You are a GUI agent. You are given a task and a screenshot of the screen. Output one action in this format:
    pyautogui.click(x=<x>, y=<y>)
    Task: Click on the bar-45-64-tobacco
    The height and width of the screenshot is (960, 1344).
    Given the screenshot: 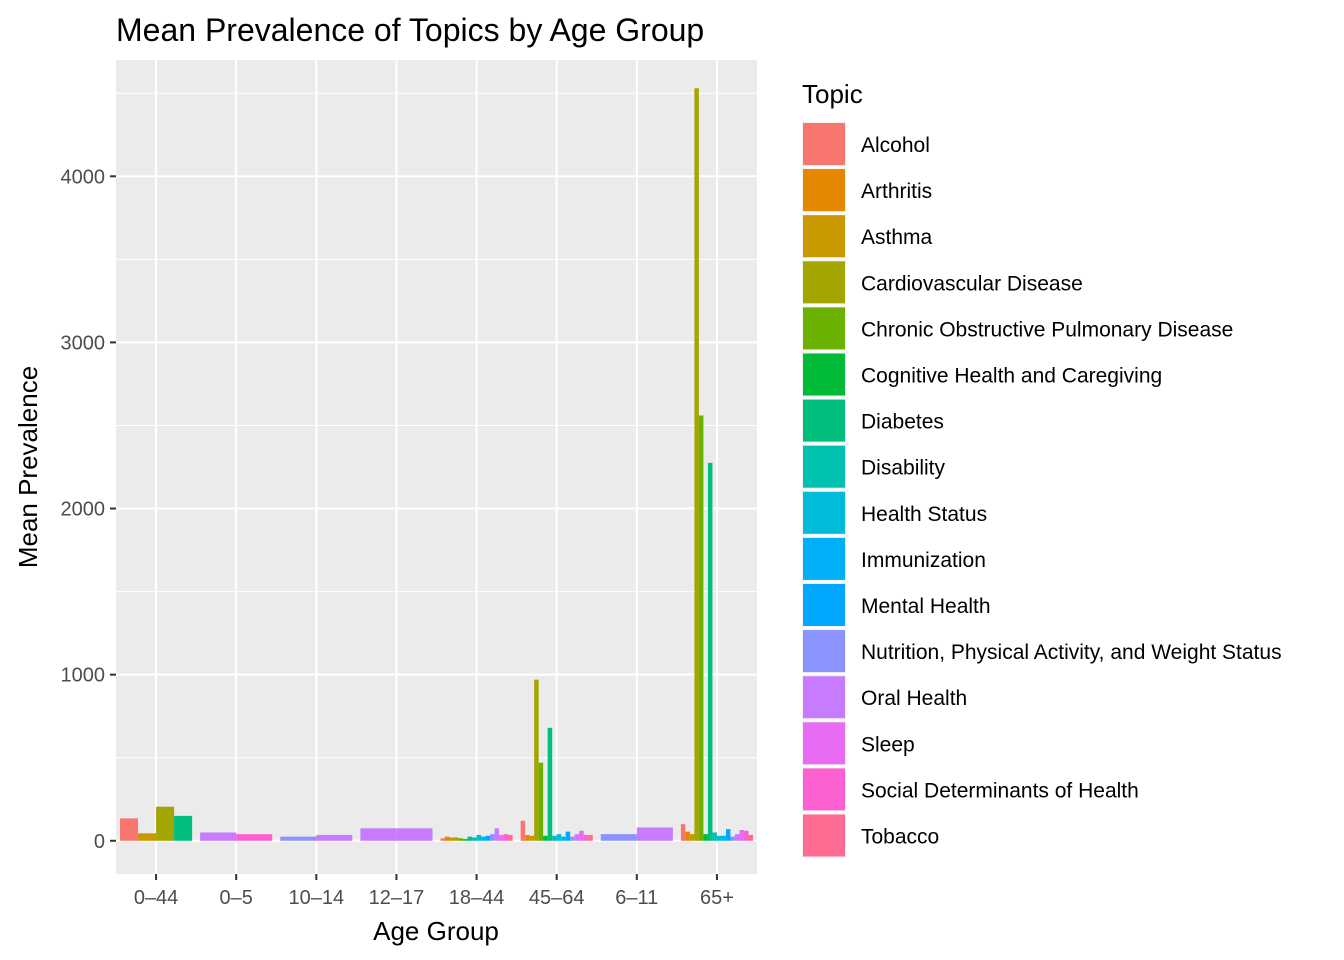 What is the action you would take?
    pyautogui.click(x=590, y=837)
    